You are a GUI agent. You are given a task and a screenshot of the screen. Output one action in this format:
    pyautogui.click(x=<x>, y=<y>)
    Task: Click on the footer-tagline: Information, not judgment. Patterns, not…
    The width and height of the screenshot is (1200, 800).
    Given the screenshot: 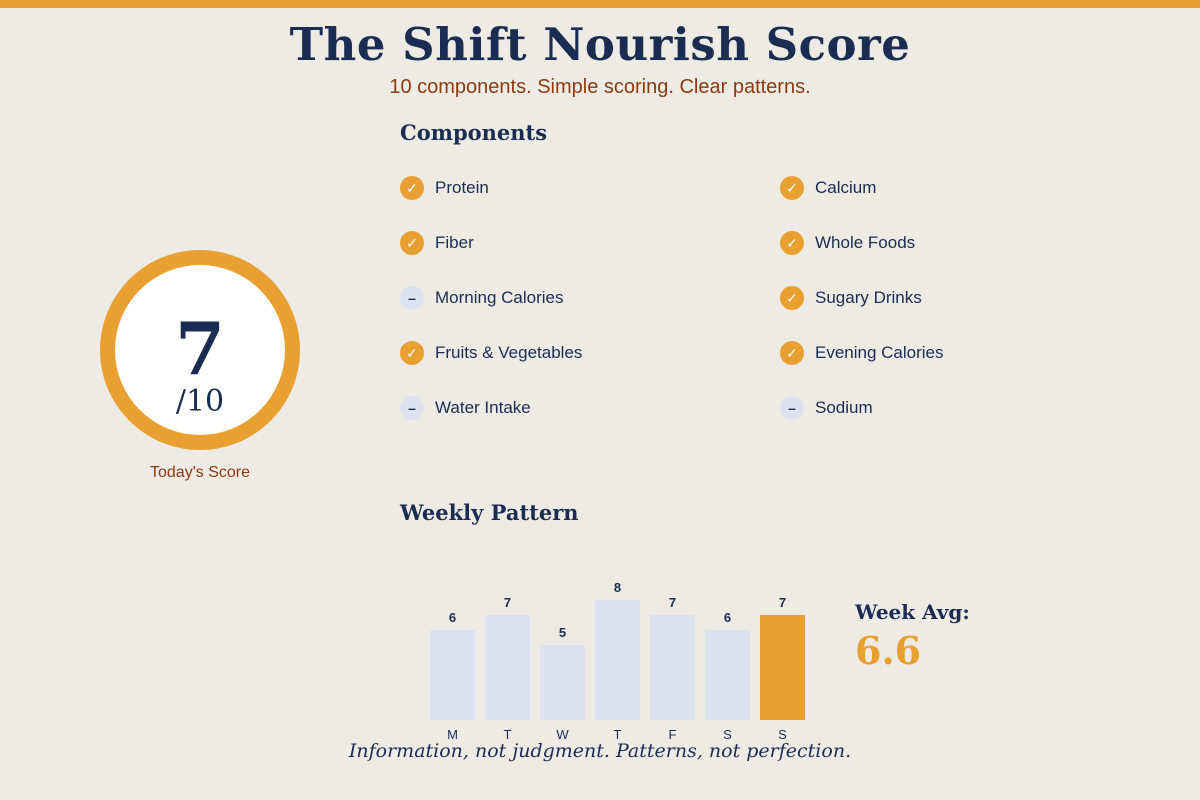 What is the action you would take?
    pyautogui.click(x=600, y=751)
    